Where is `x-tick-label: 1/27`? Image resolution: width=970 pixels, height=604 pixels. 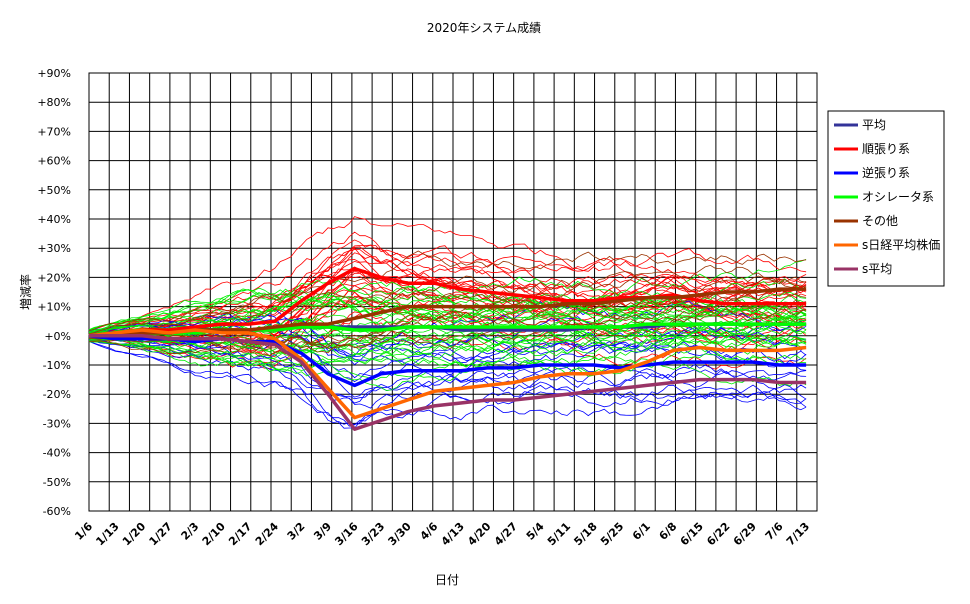 x-tick-label: 1/27 is located at coordinates (161, 534).